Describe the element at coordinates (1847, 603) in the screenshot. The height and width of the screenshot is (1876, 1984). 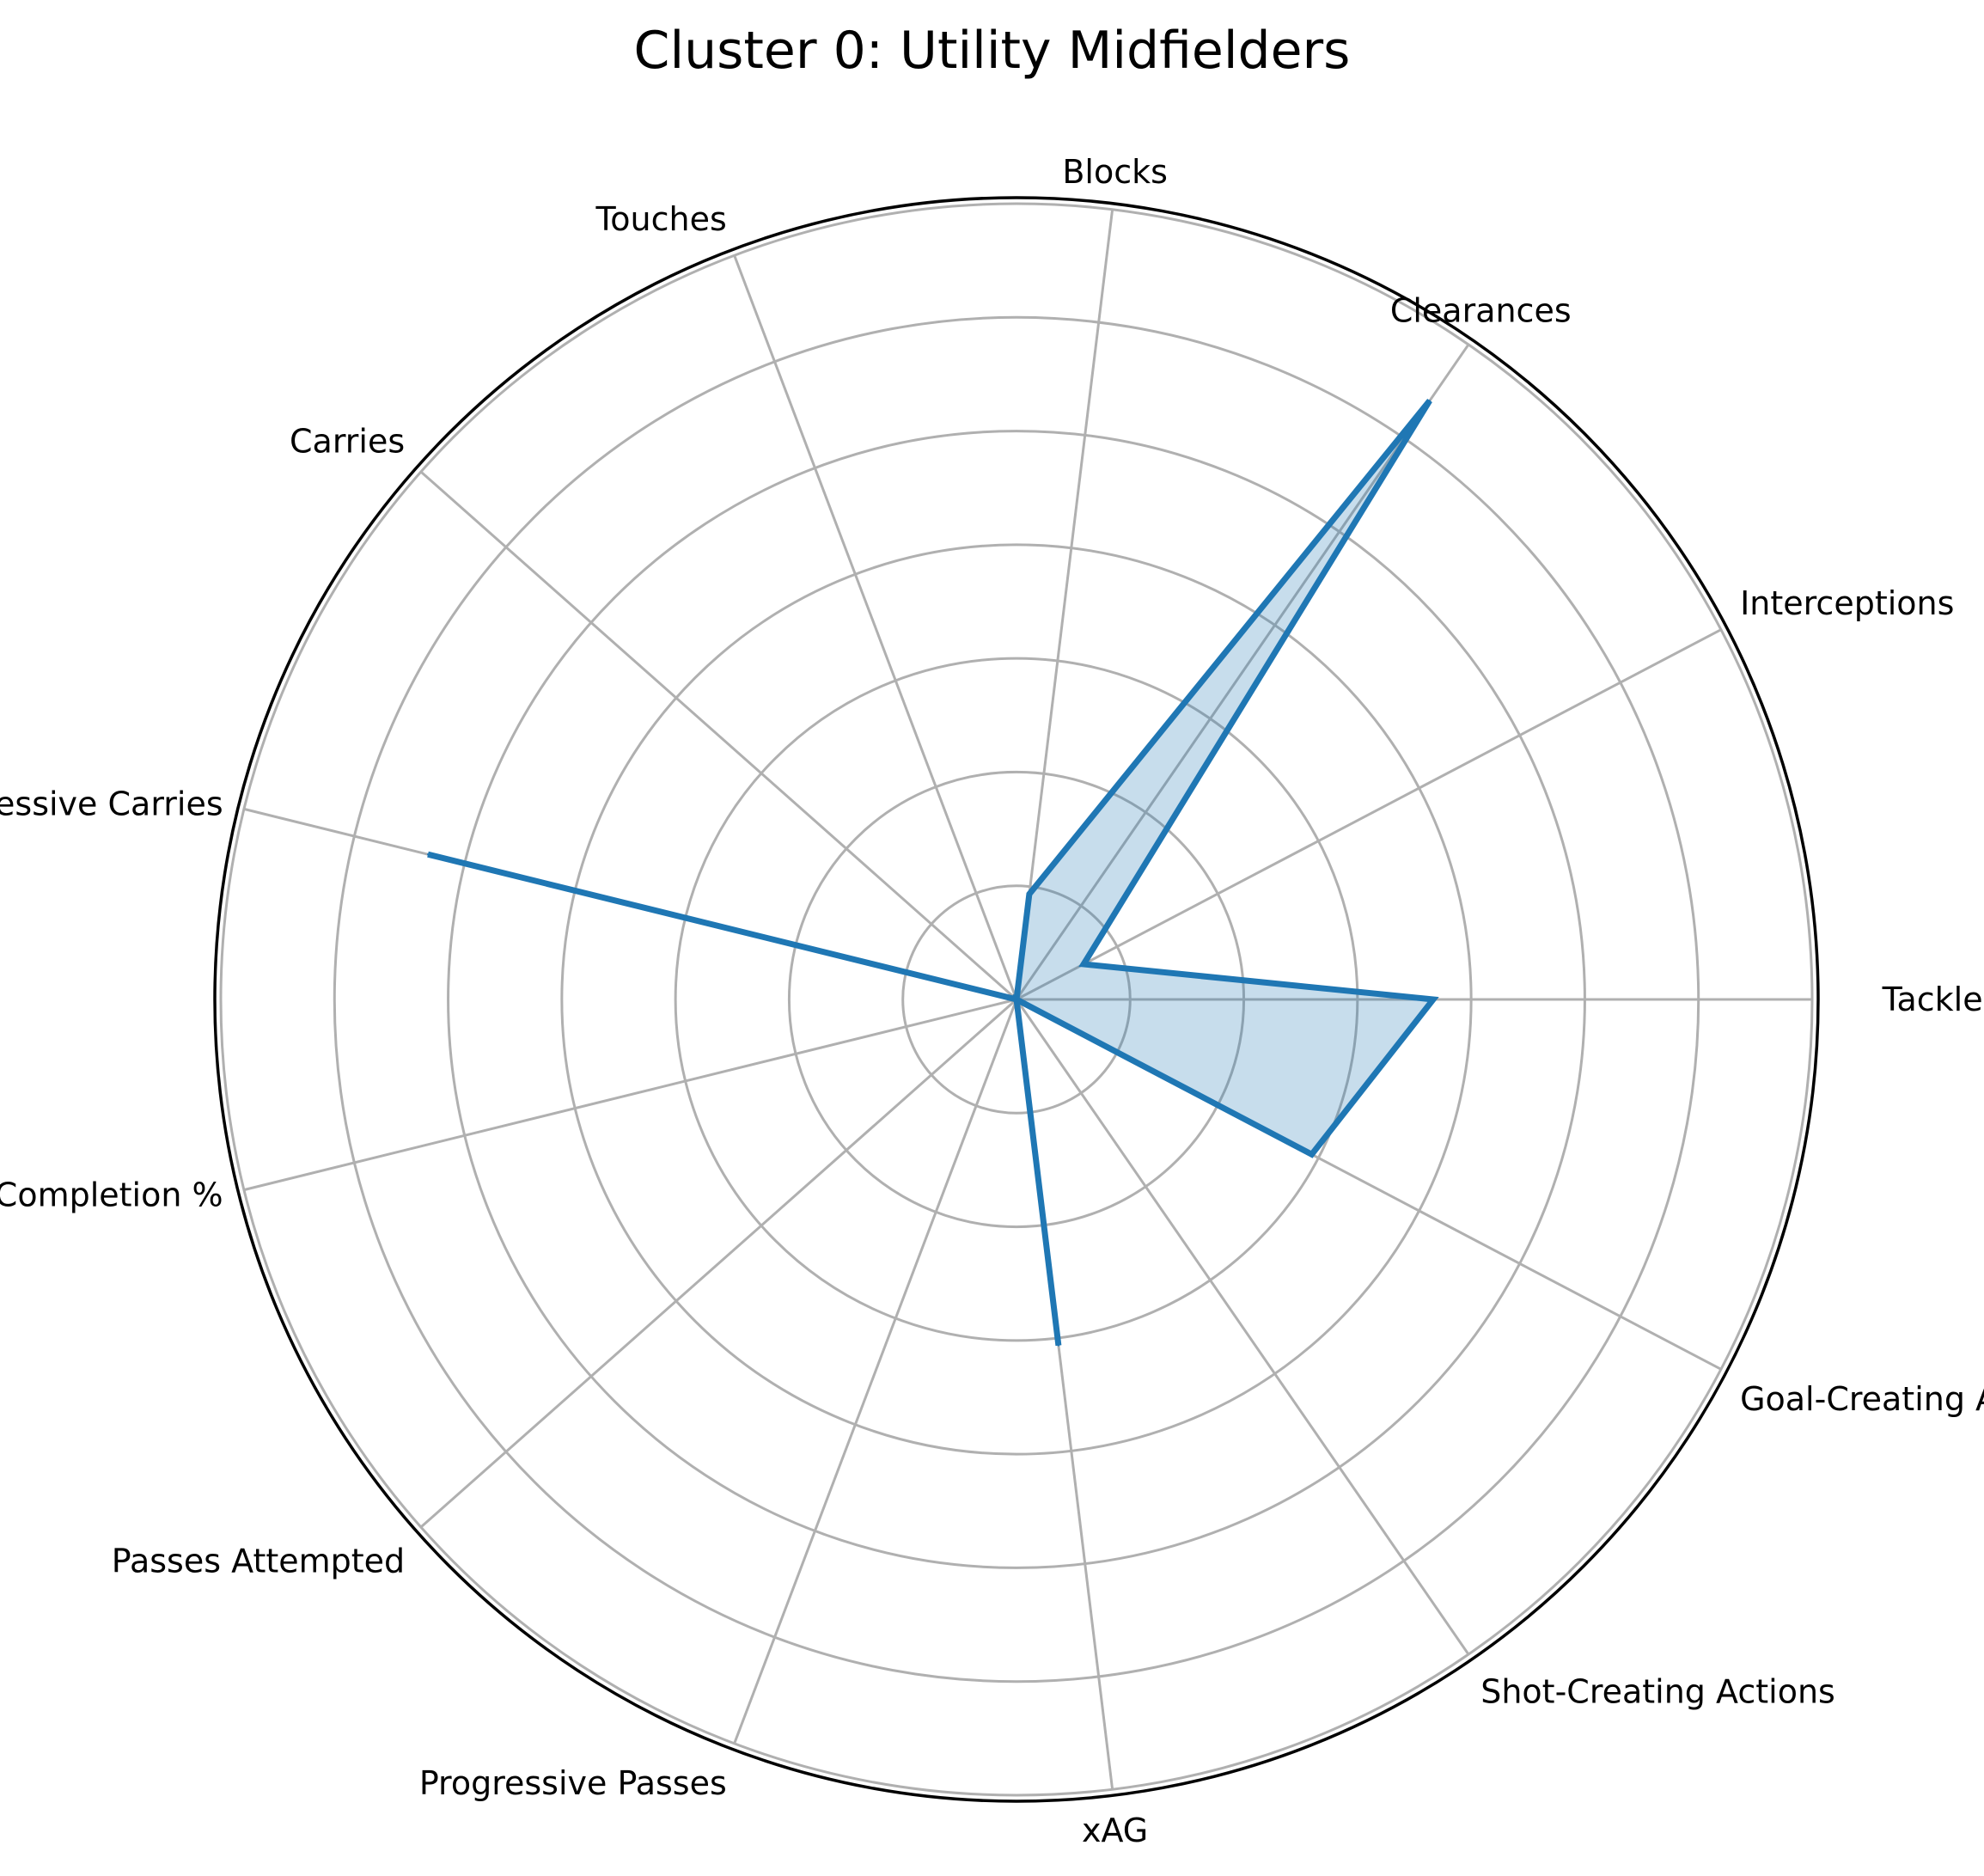
I see `axis-label-2: Interceptions` at that location.